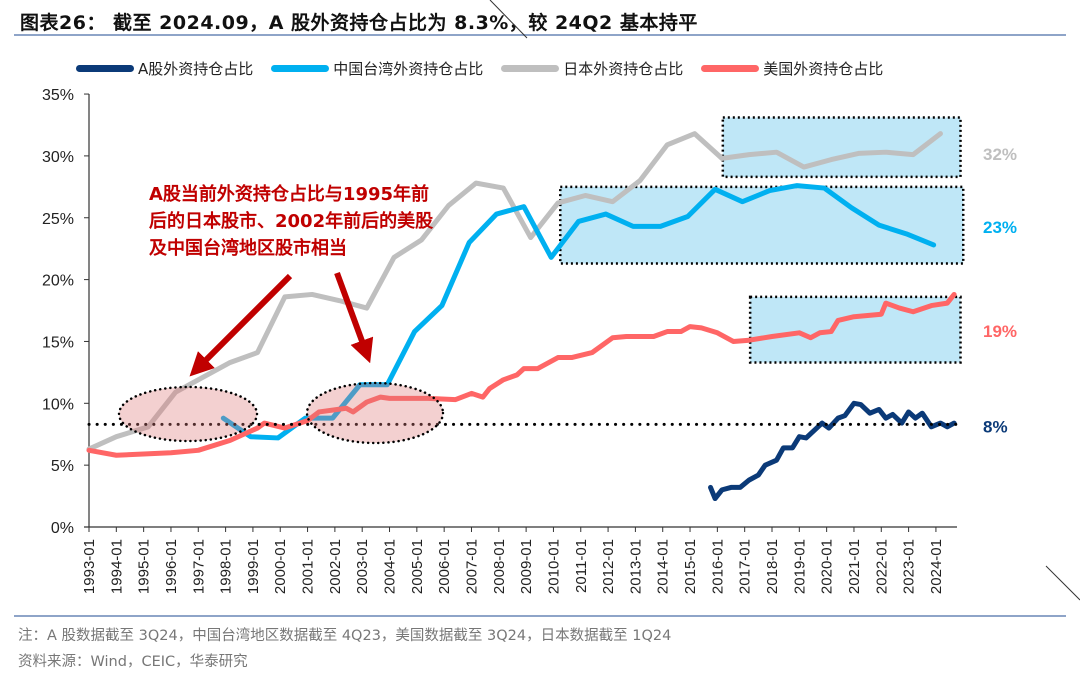  I want to click on x-tick-label: 2013-01, so click(635, 566).